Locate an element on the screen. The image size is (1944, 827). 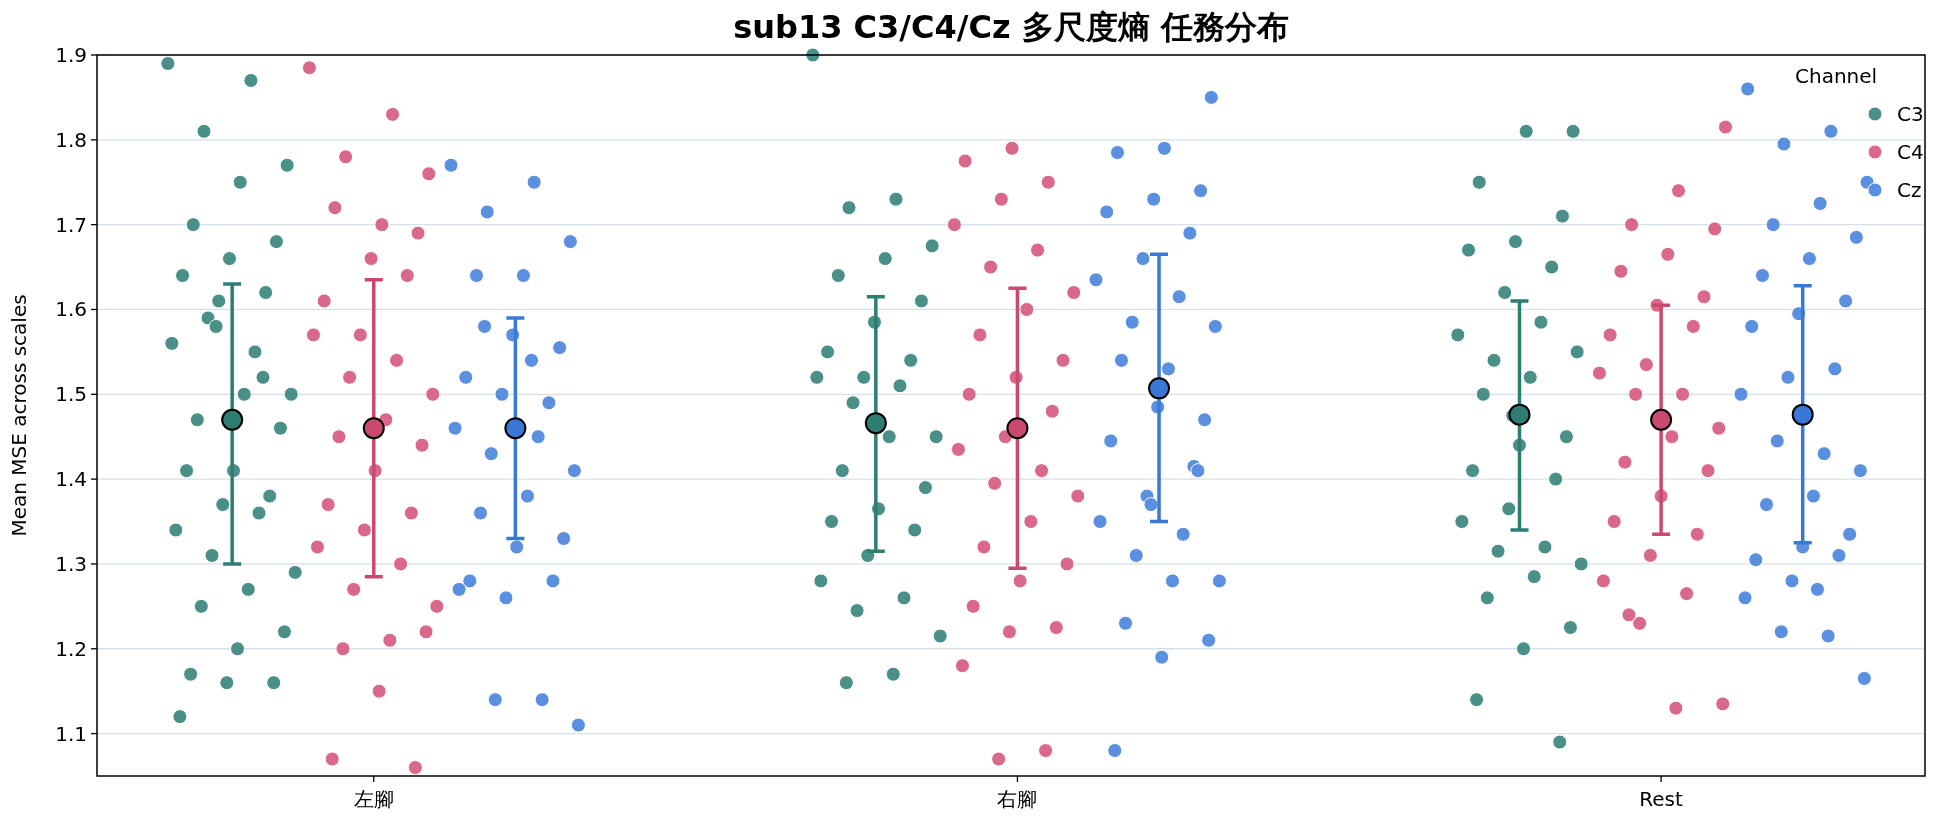
y-axis-title: Mean MSE across scales is located at coordinates (19, 415).